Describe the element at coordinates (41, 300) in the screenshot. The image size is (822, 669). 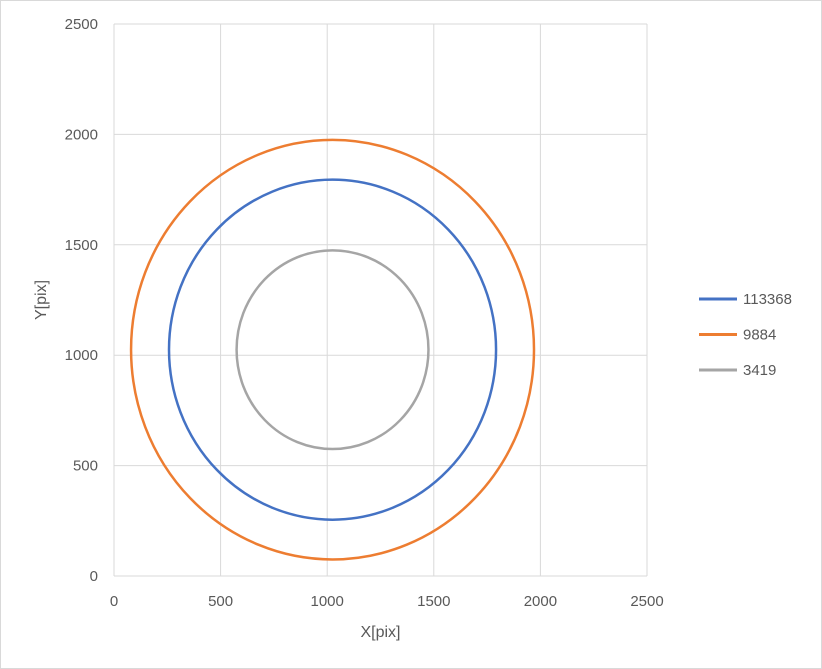
I see `y-axis-title: Y[pix]` at that location.